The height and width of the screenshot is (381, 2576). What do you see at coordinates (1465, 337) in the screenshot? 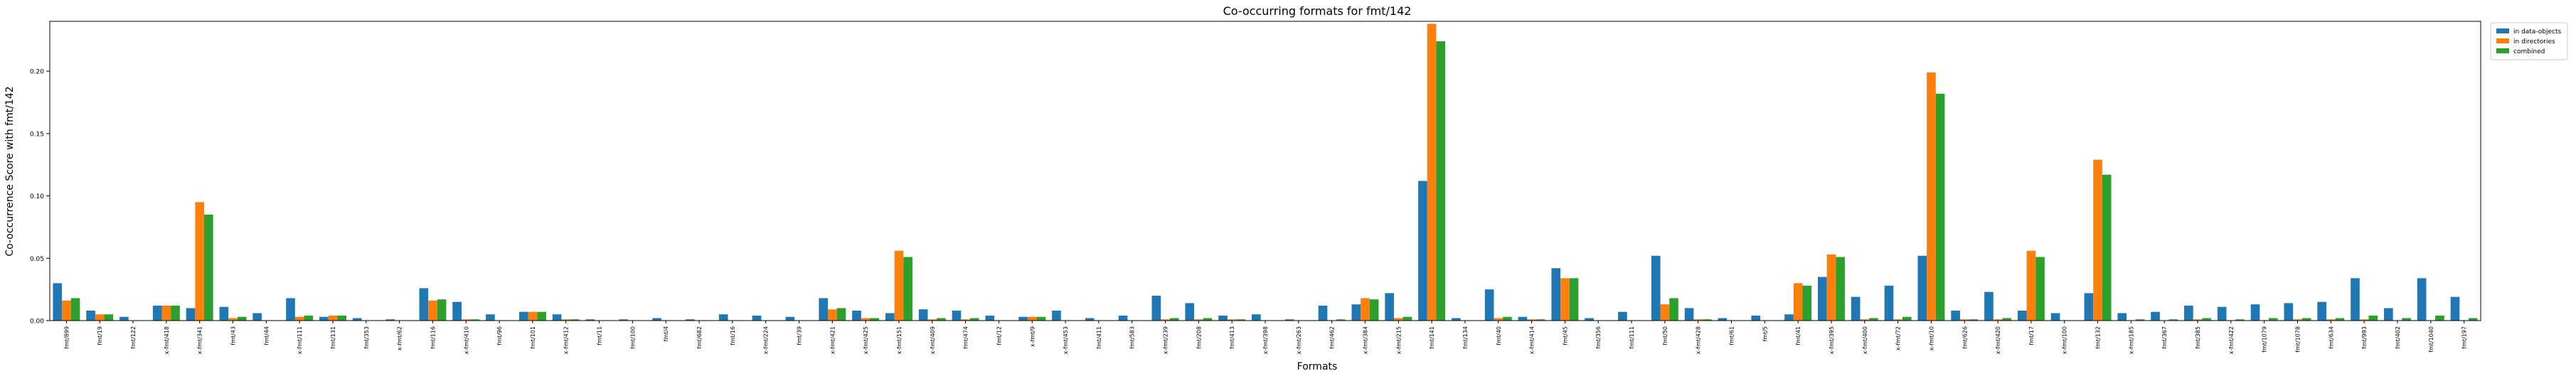
I see `x-tick-label: fmt/134` at bounding box center [1465, 337].